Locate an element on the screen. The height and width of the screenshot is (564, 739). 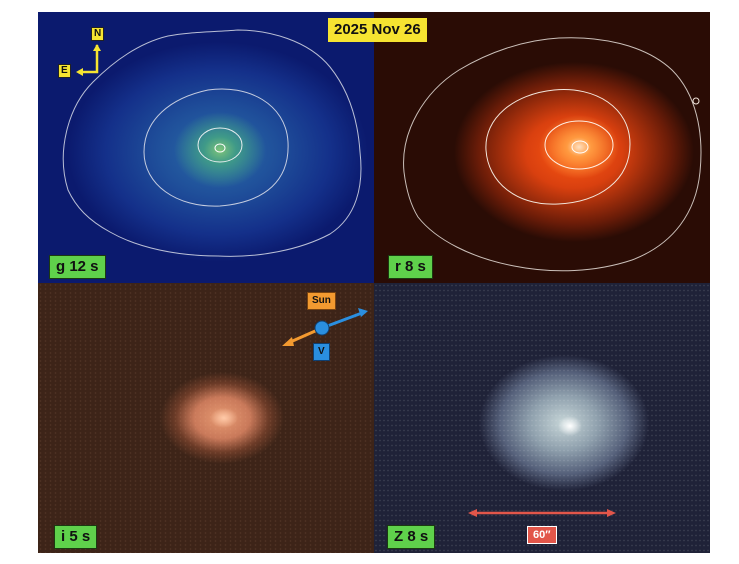
r-band-label: r 8 s is located at coordinates (410, 267).